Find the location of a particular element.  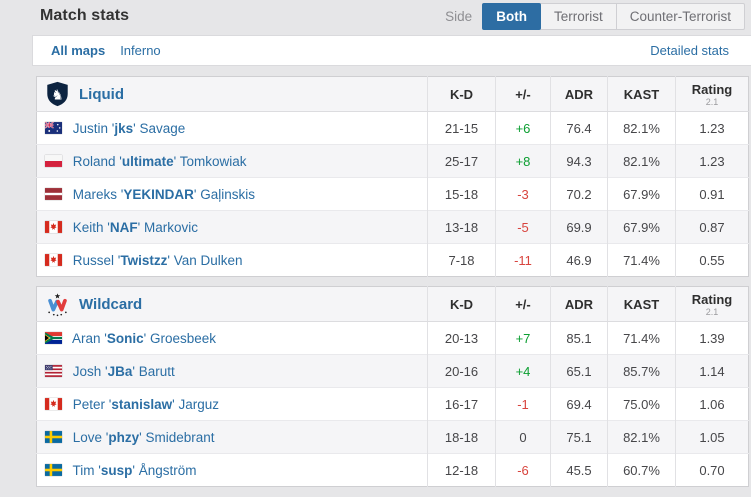

page-title: Match stats is located at coordinates (85, 15).